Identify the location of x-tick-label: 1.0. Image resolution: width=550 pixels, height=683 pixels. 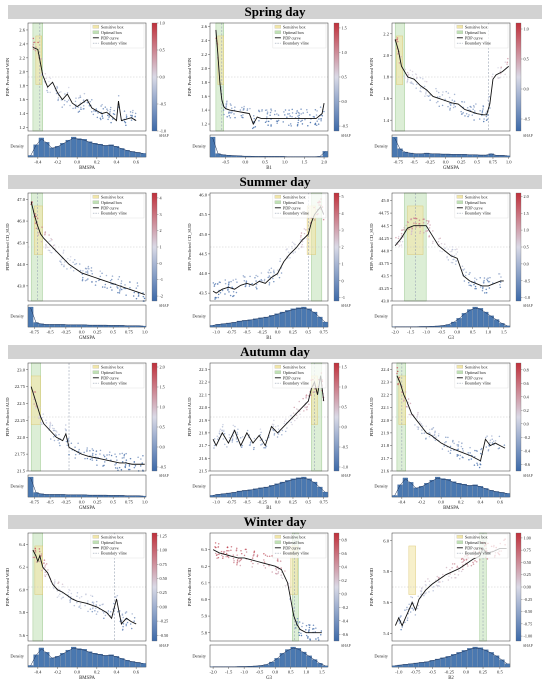
(145, 502).